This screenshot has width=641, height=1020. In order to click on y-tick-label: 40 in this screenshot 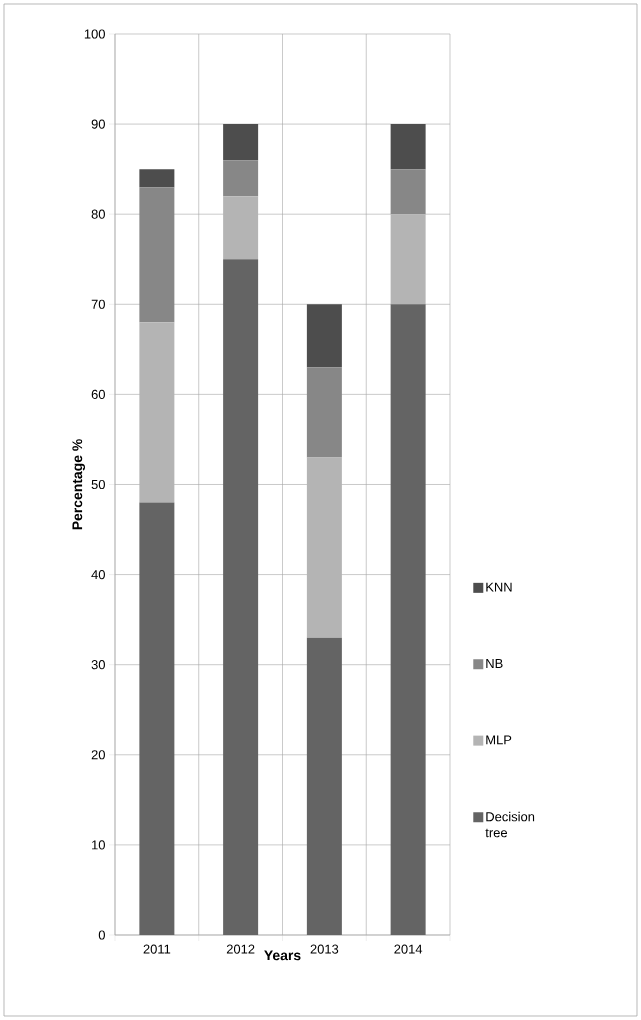, I will do `click(98, 575)`.